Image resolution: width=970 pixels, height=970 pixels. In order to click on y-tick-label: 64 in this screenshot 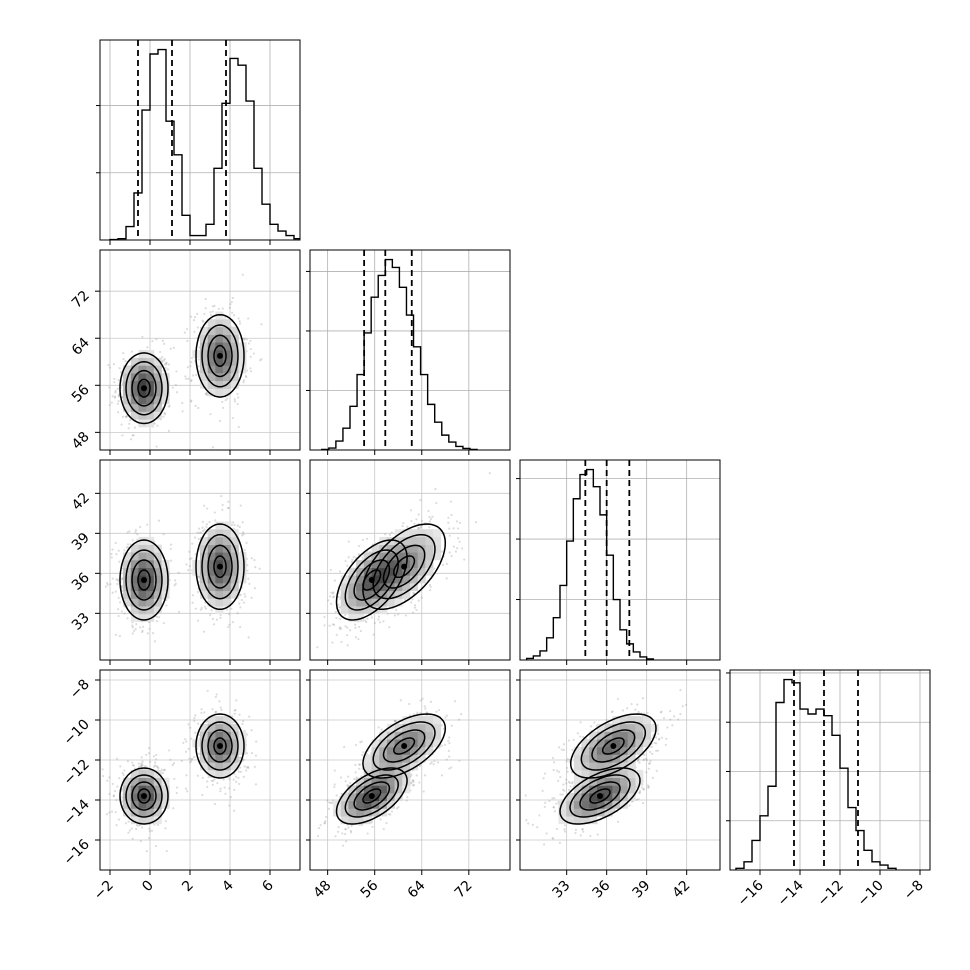, I will do `click(81, 347)`.